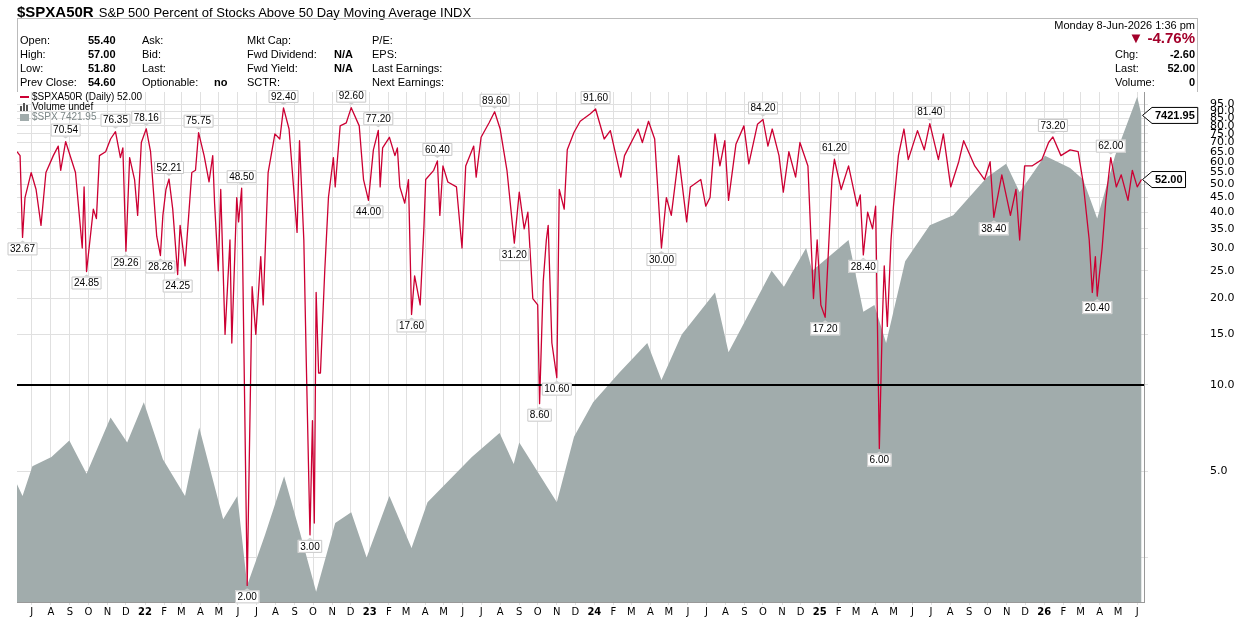  What do you see at coordinates (68, 82) in the screenshot?
I see `text: Prev Close: 54.60` at bounding box center [68, 82].